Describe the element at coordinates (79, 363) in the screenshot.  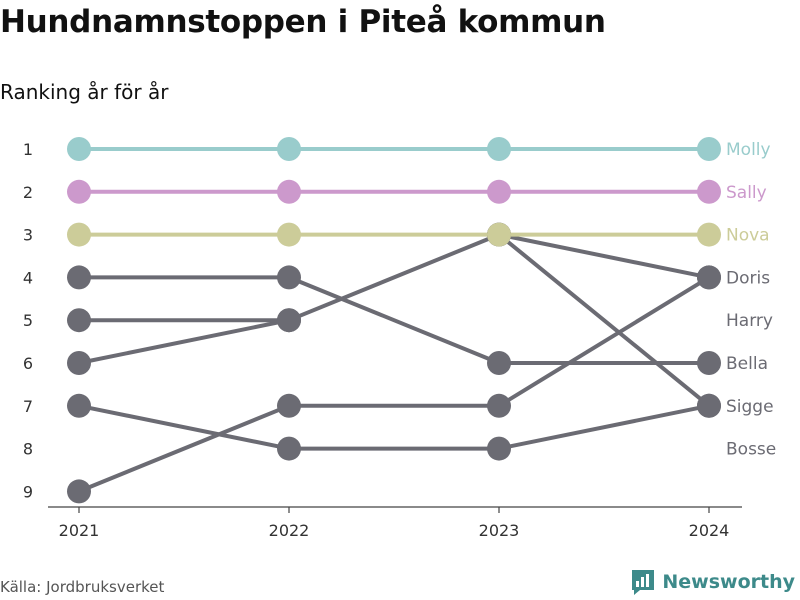
I see `point-doris` at that location.